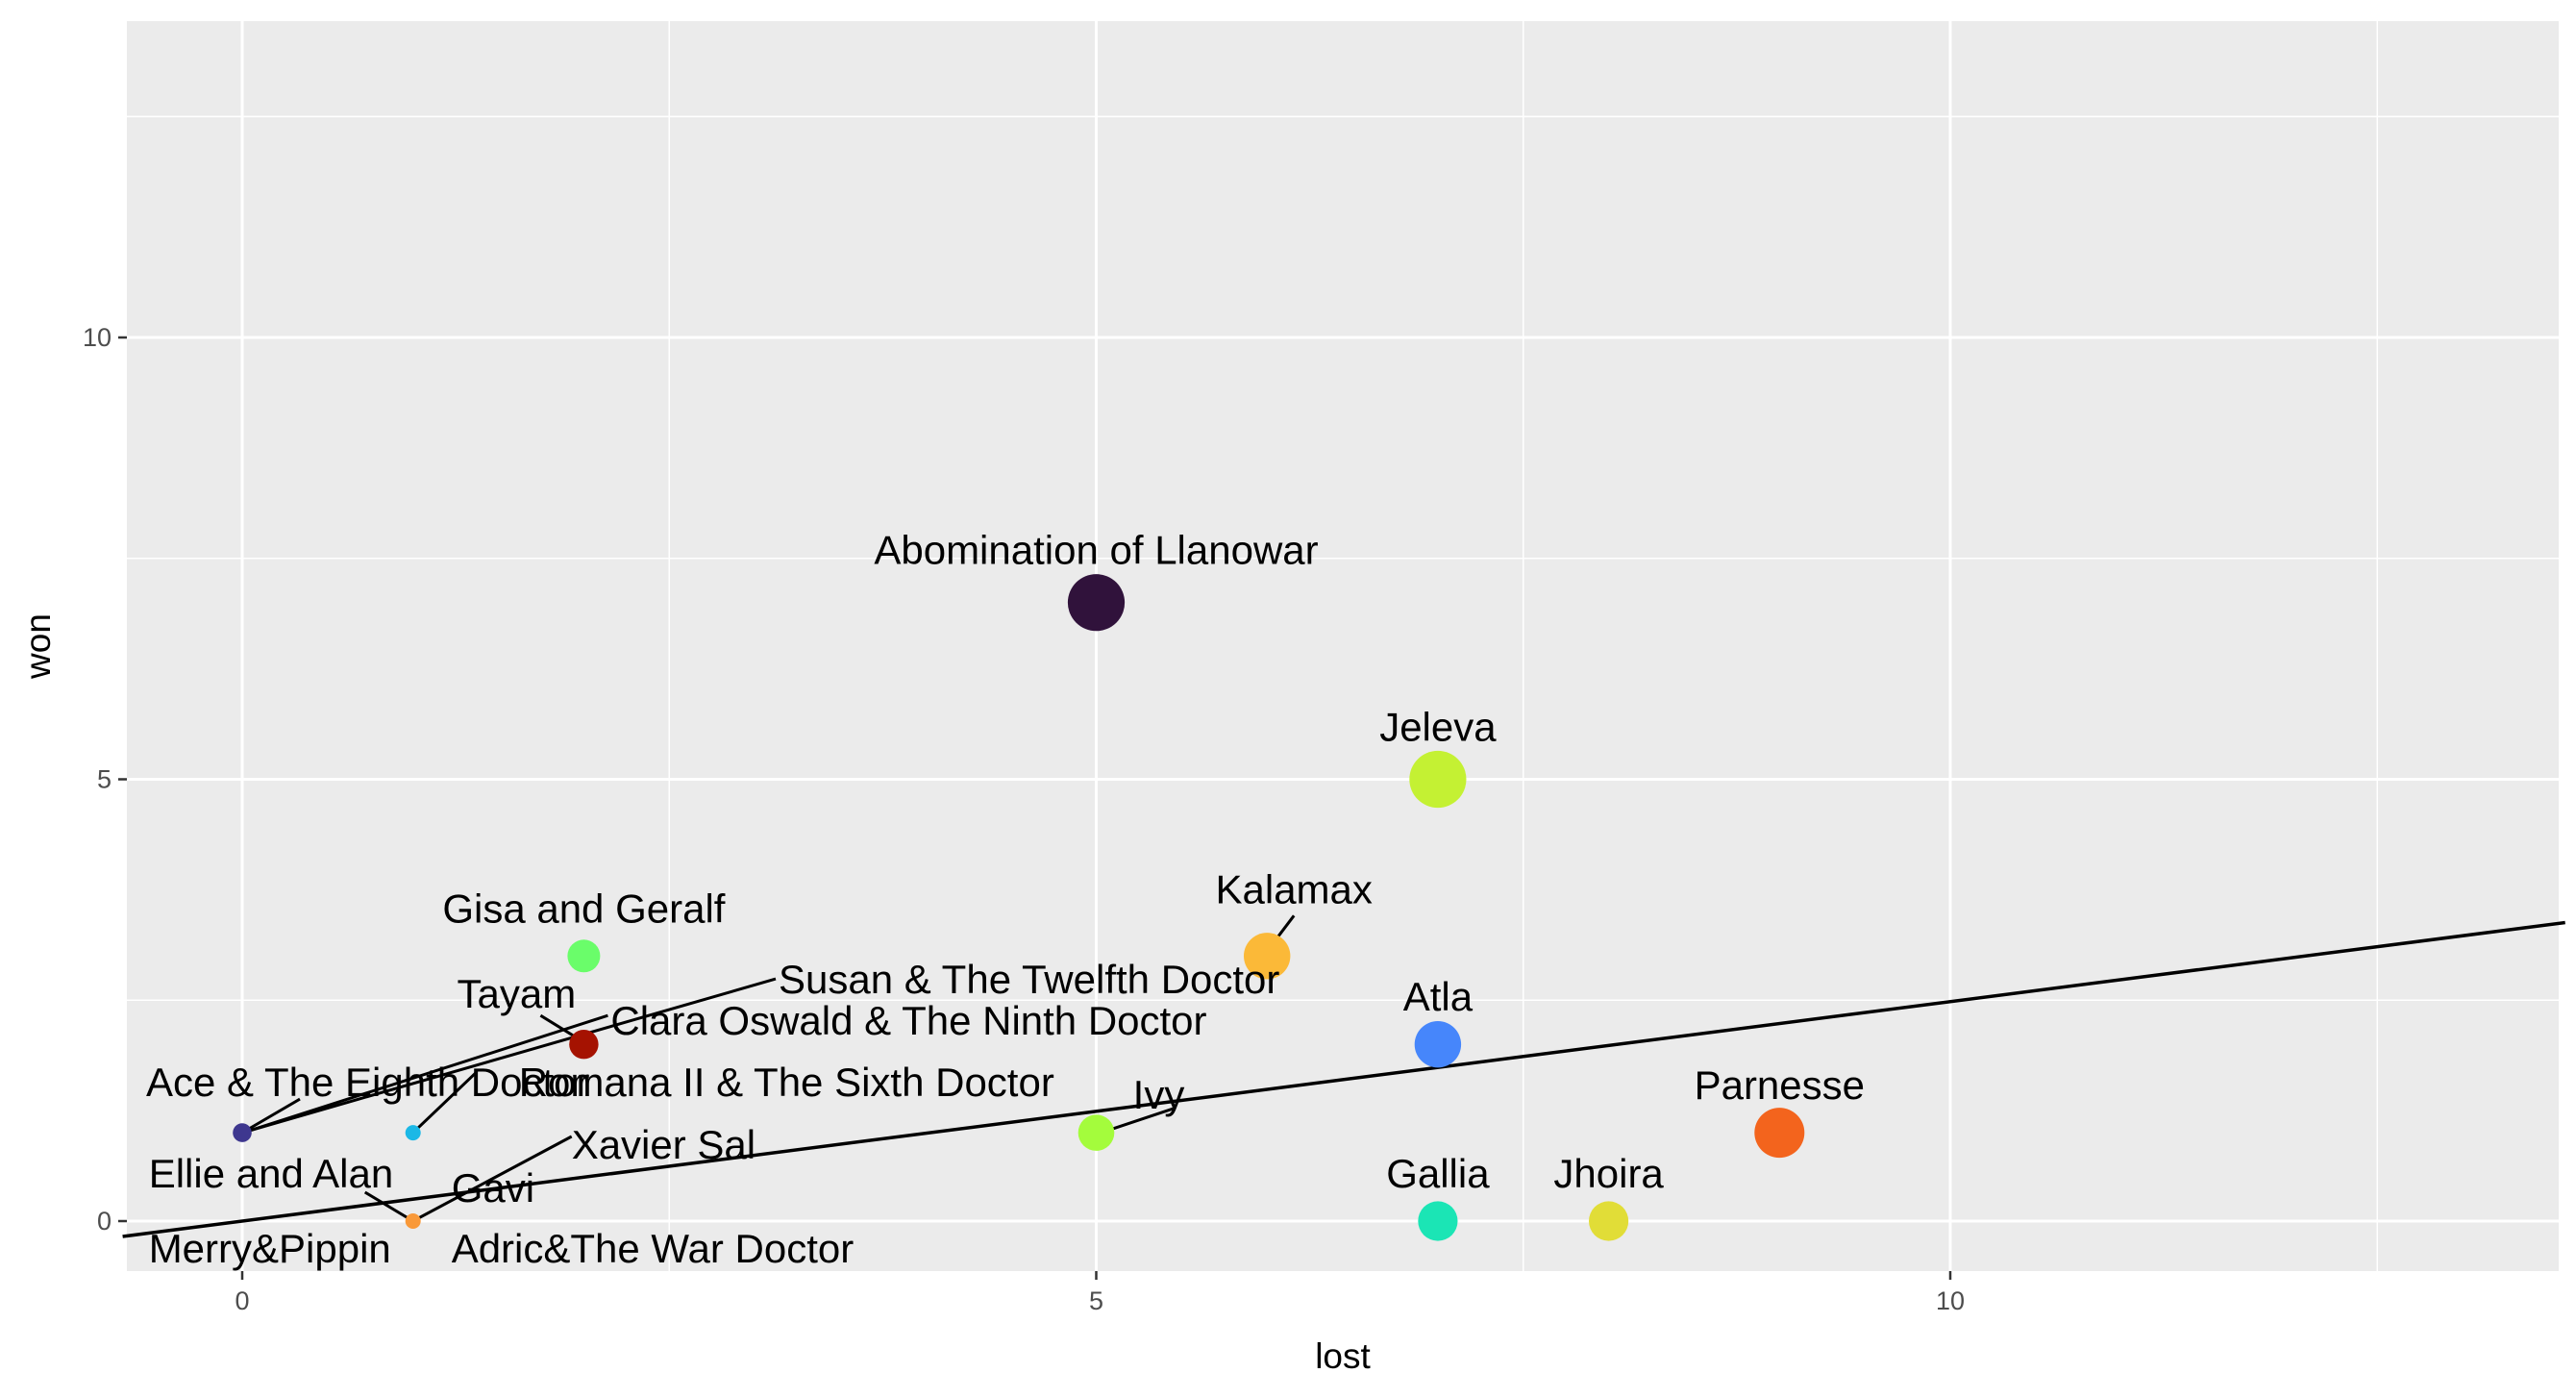 The height and width of the screenshot is (1398, 2576). Describe the element at coordinates (270, 1249) in the screenshot. I see `point-label: Merry&Pippin` at that location.